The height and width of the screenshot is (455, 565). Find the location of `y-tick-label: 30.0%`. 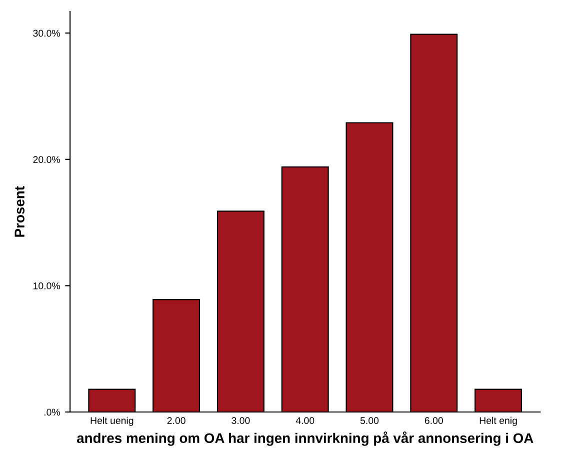

y-tick-label: 30.0% is located at coordinates (46, 33).